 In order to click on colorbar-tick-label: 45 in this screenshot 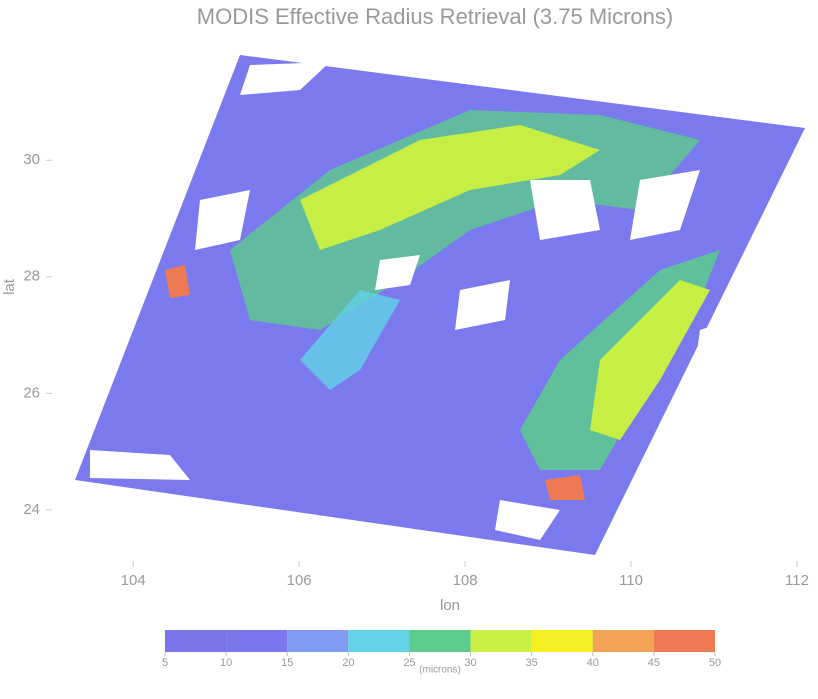, I will do `click(654, 663)`.